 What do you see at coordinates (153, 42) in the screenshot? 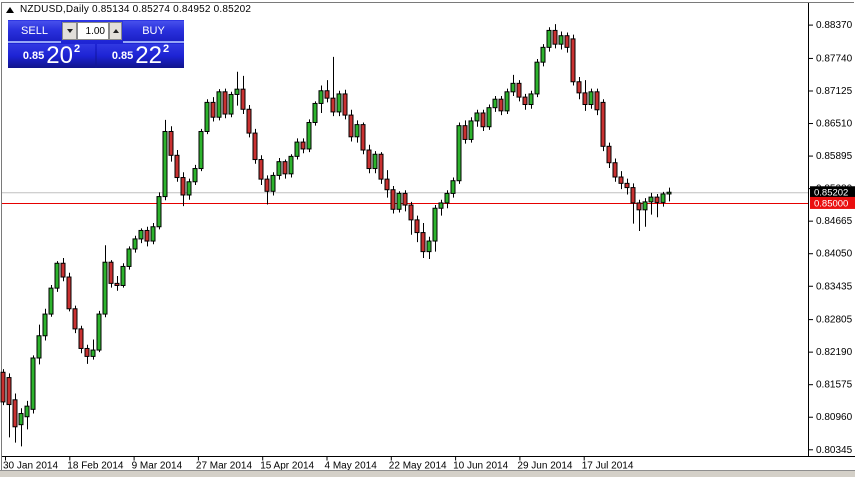
I see `buy-button-underline` at bounding box center [153, 42].